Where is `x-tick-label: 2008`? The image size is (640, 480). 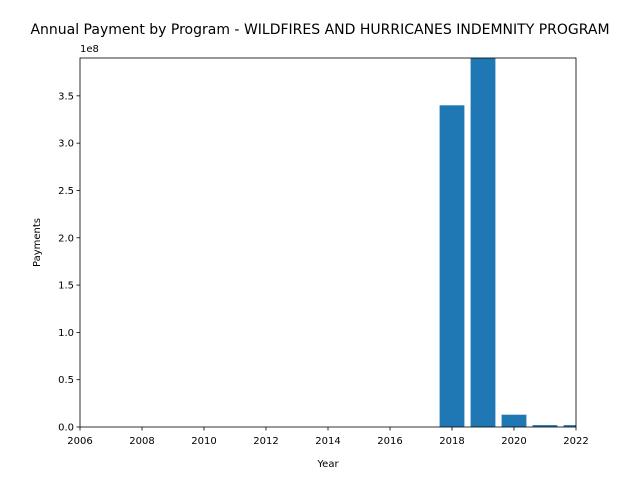
x-tick-label: 2008 is located at coordinates (141, 441).